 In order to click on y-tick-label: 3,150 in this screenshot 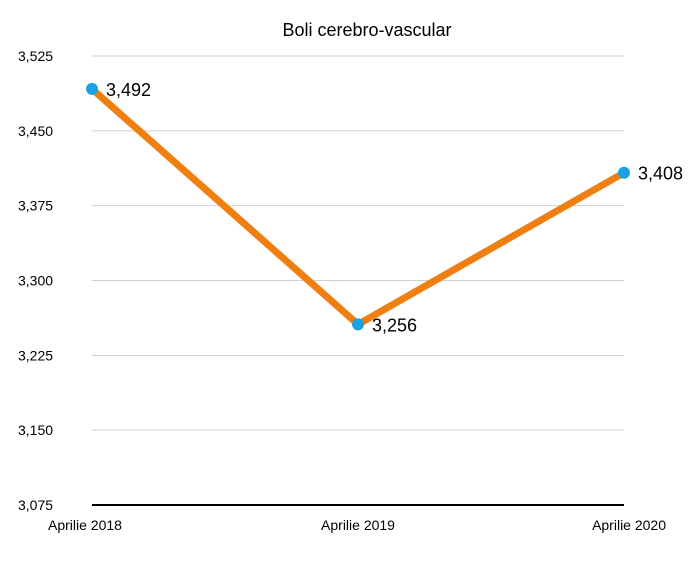, I will do `click(35, 430)`.